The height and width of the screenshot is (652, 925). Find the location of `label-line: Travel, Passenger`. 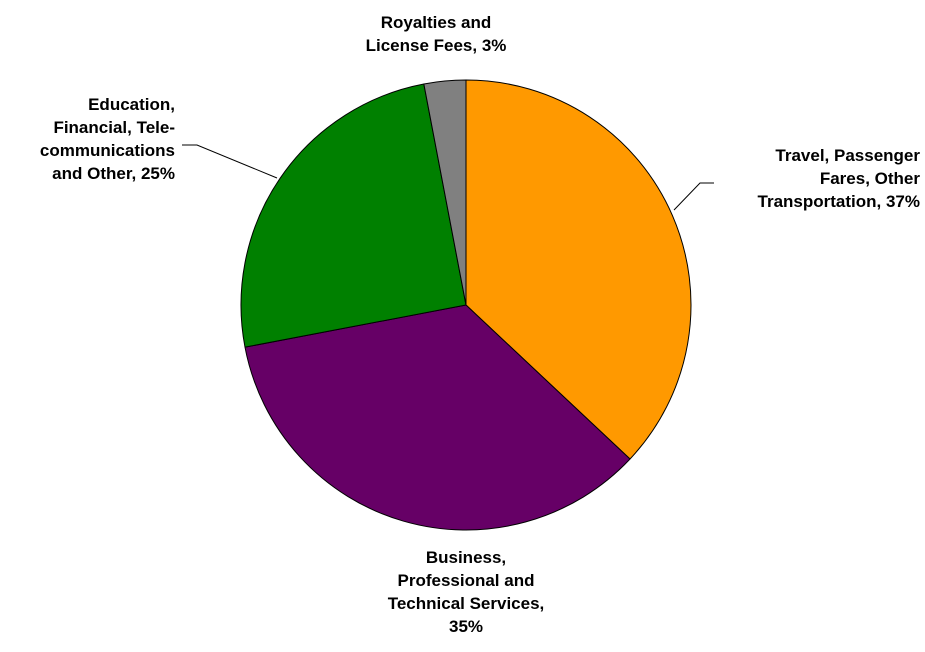

label-line: Travel, Passenger is located at coordinates (847, 155).